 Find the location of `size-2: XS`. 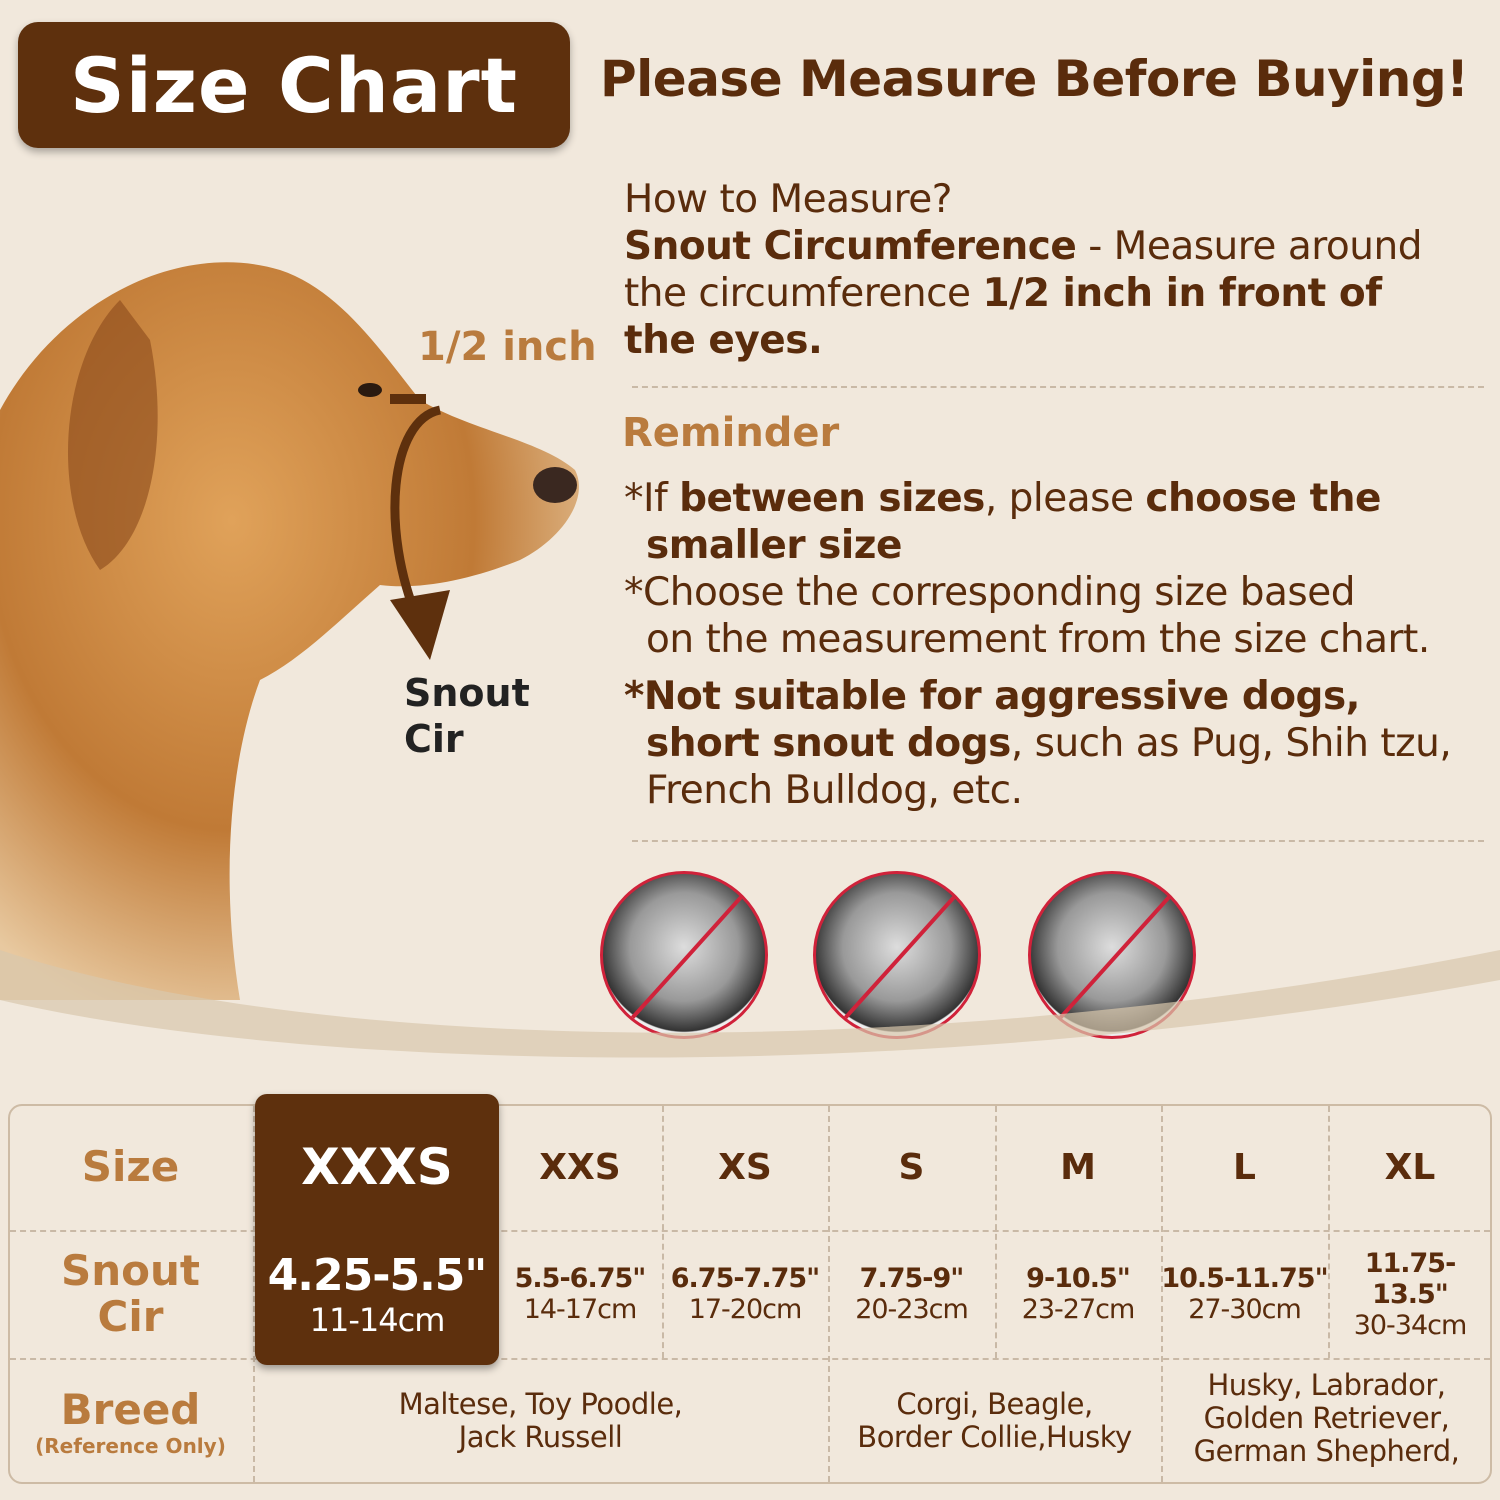

size-2: XS is located at coordinates (745, 1167).